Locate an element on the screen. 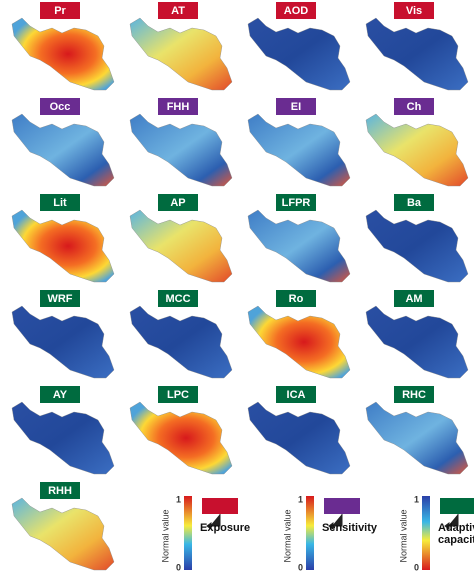 The height and width of the screenshot is (579, 474). map-label: Occ is located at coordinates (60, 107).